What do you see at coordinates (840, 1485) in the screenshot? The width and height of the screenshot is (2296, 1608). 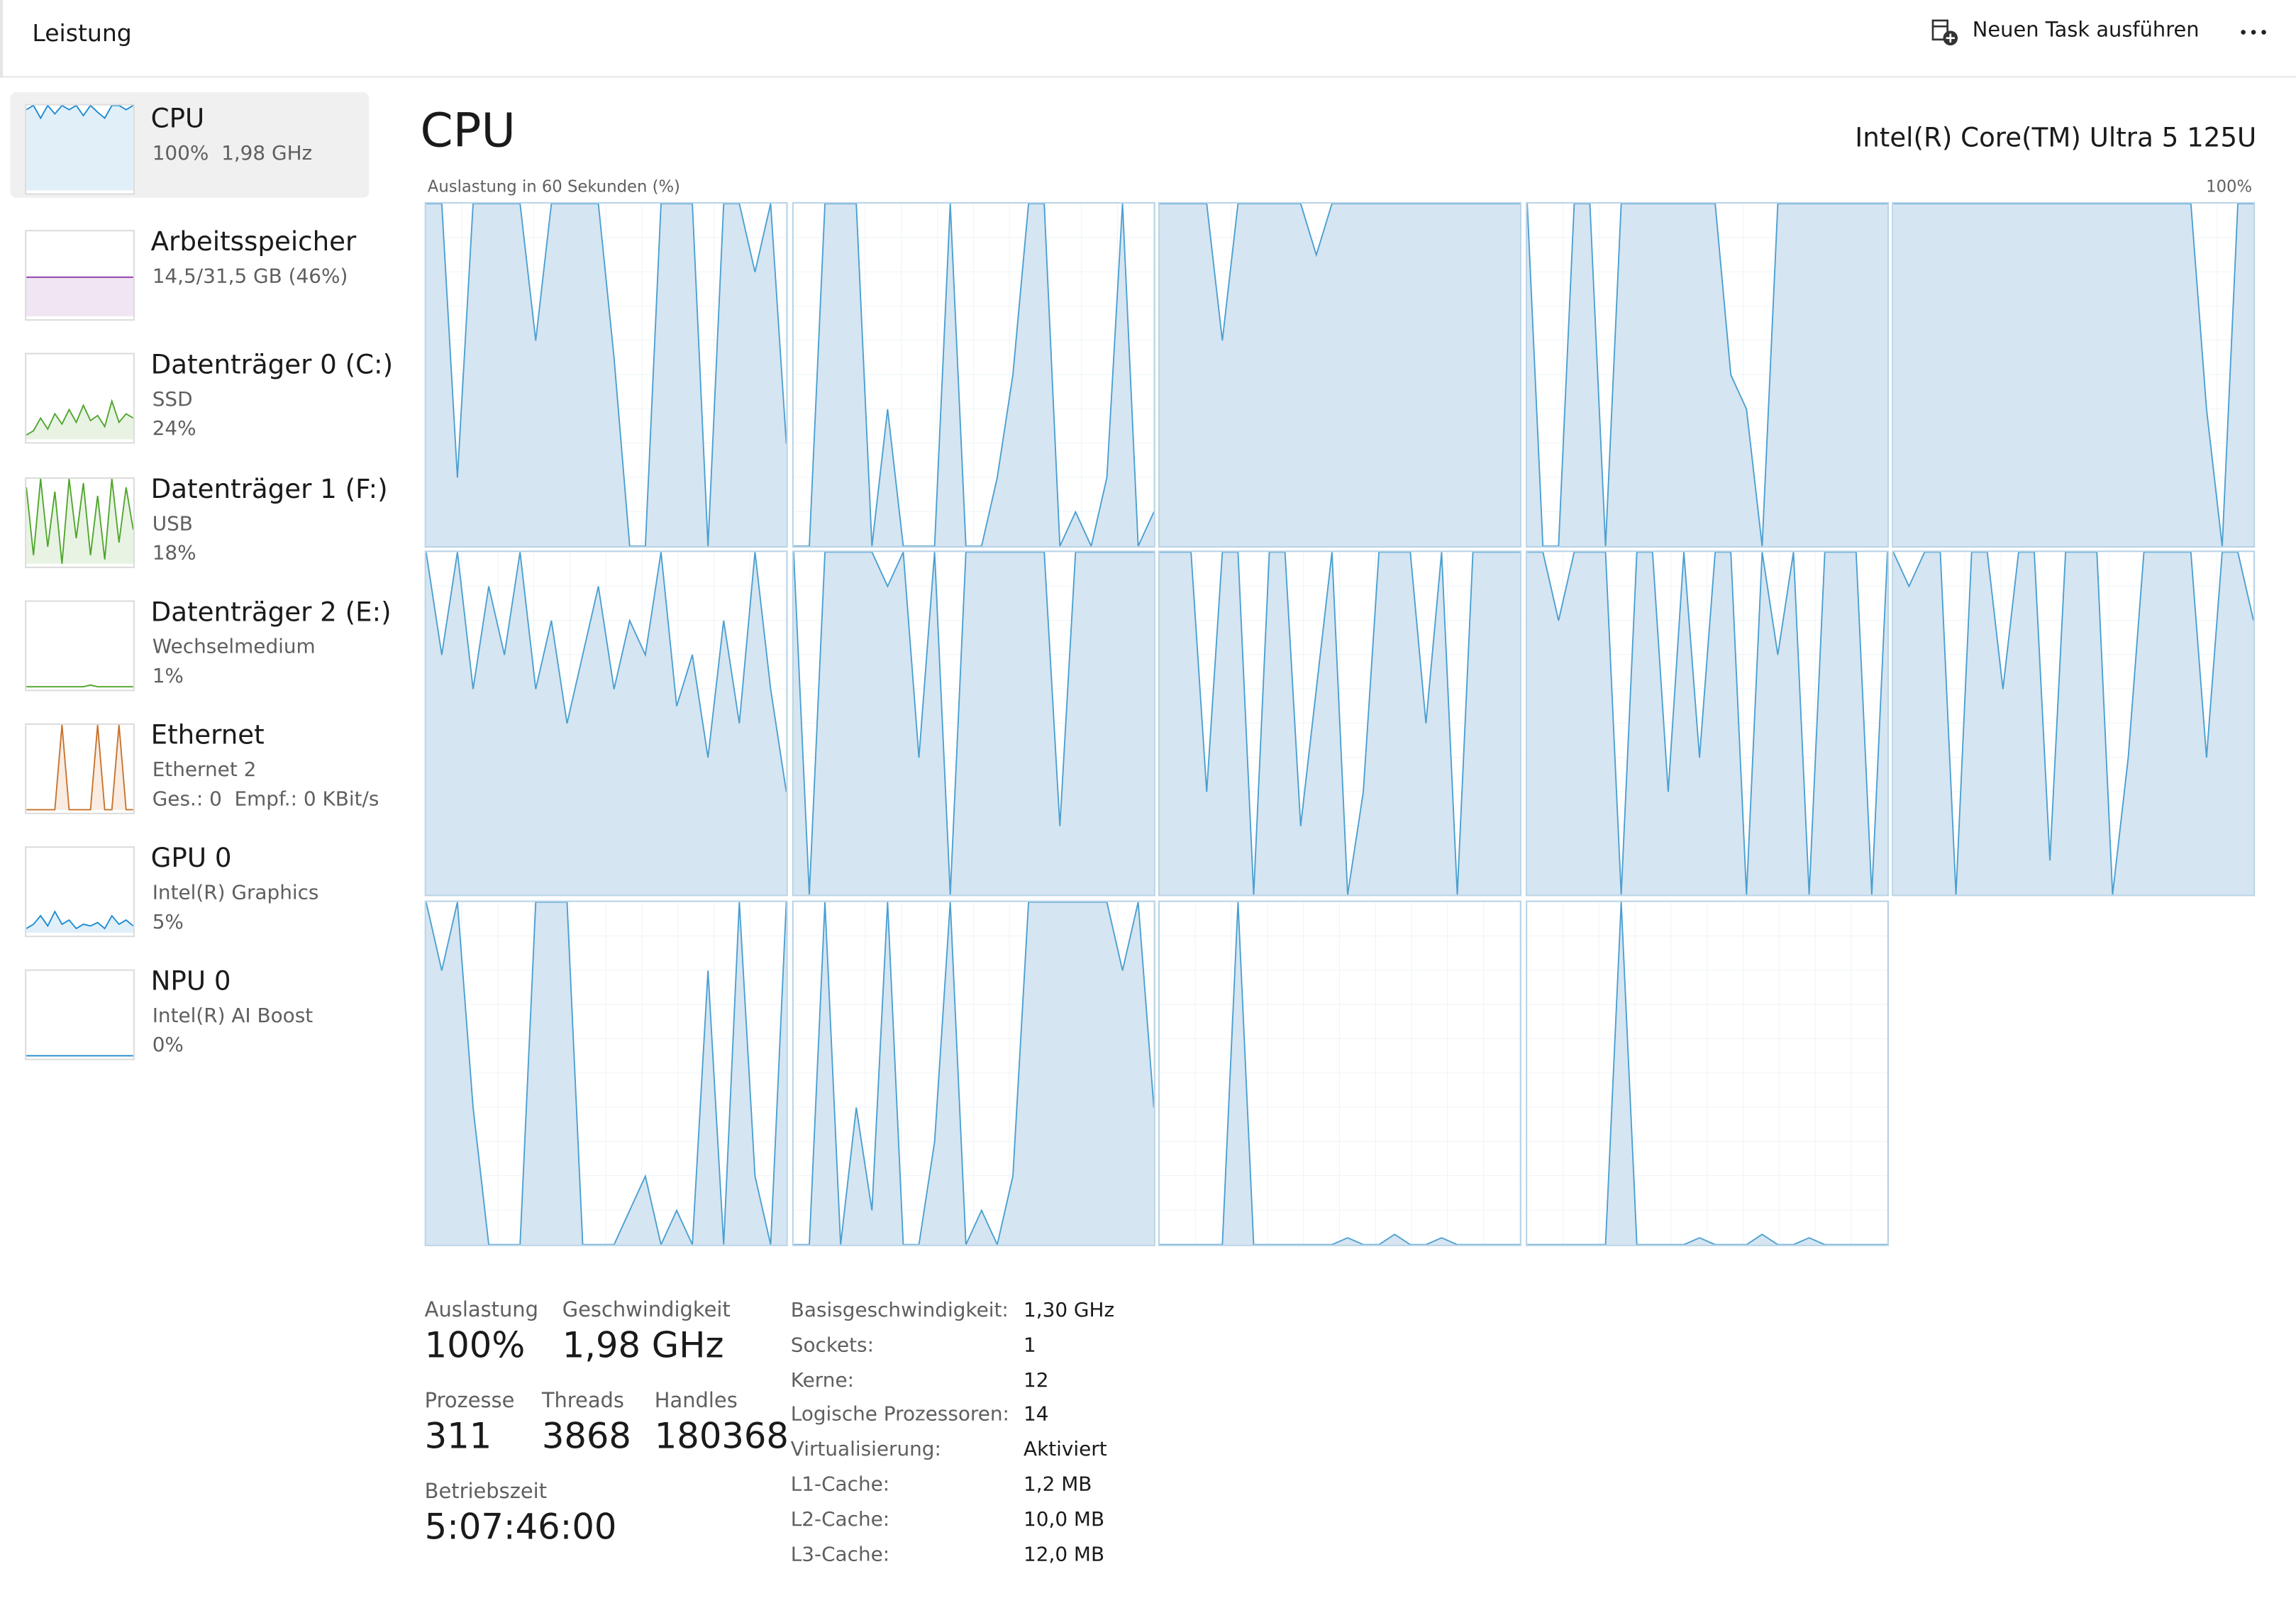 I see `spec-label: L1-Cache:` at bounding box center [840, 1485].